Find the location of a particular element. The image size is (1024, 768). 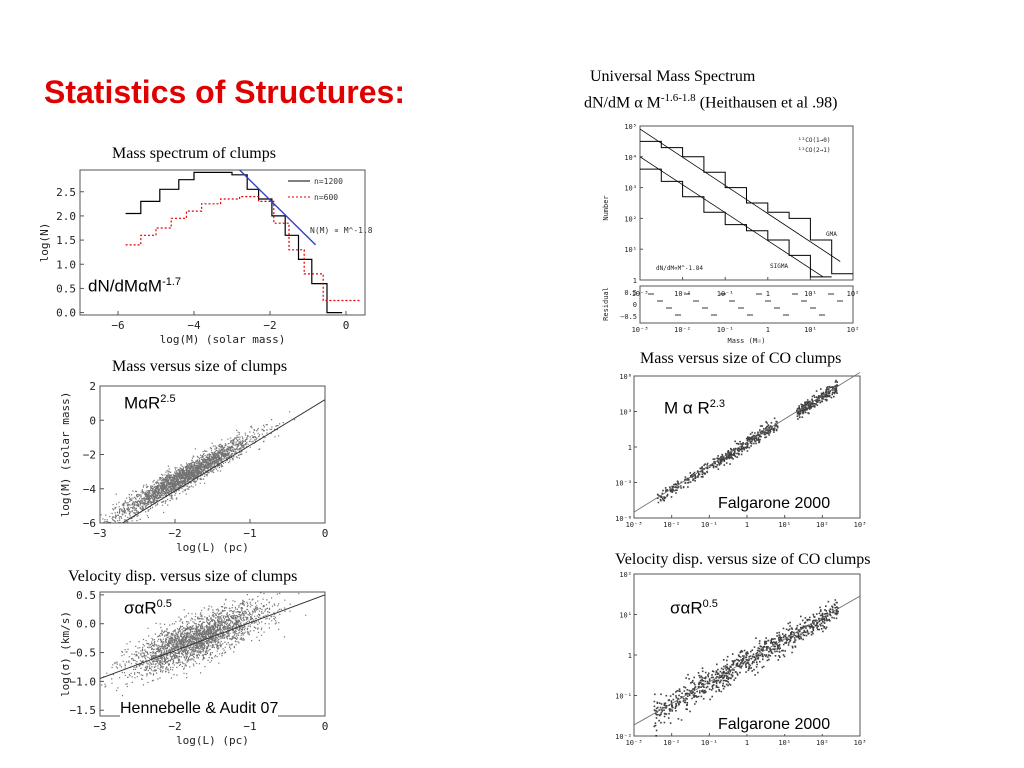

y-tick-label: 0.0 is located at coordinates (86, 624).